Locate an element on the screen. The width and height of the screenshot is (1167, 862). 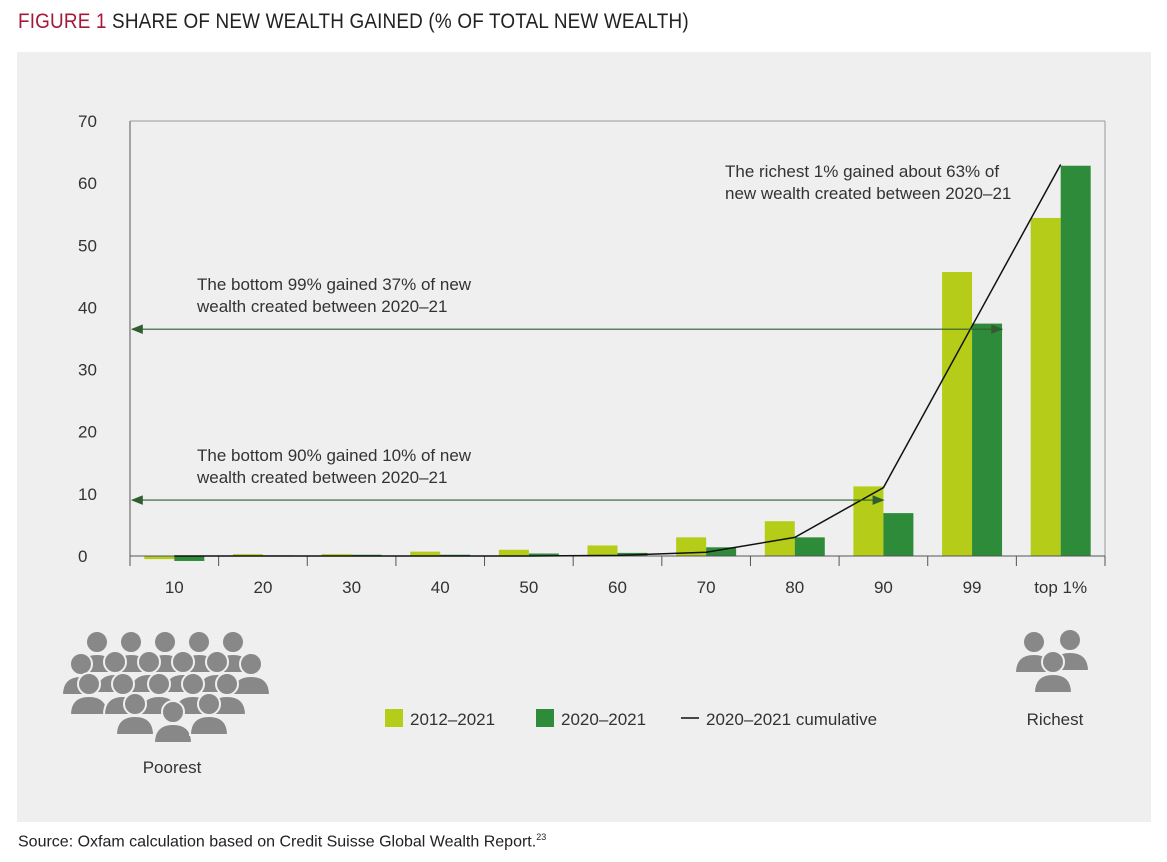
annotation-bottom-90: wealth created between 2020–21 is located at coordinates (321, 477).